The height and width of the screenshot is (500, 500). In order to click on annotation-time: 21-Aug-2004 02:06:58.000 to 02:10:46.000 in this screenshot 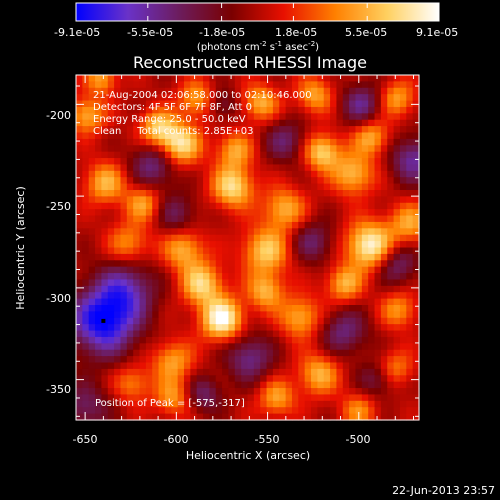, I will do `click(202, 95)`.